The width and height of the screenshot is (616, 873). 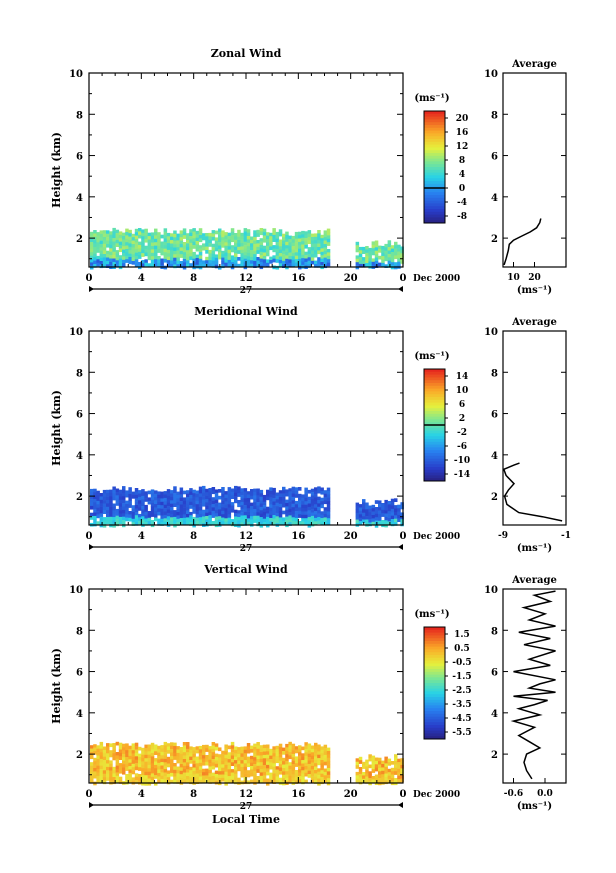 What do you see at coordinates (193, 278) in the screenshot?
I see `x-tick-label: 8` at bounding box center [193, 278].